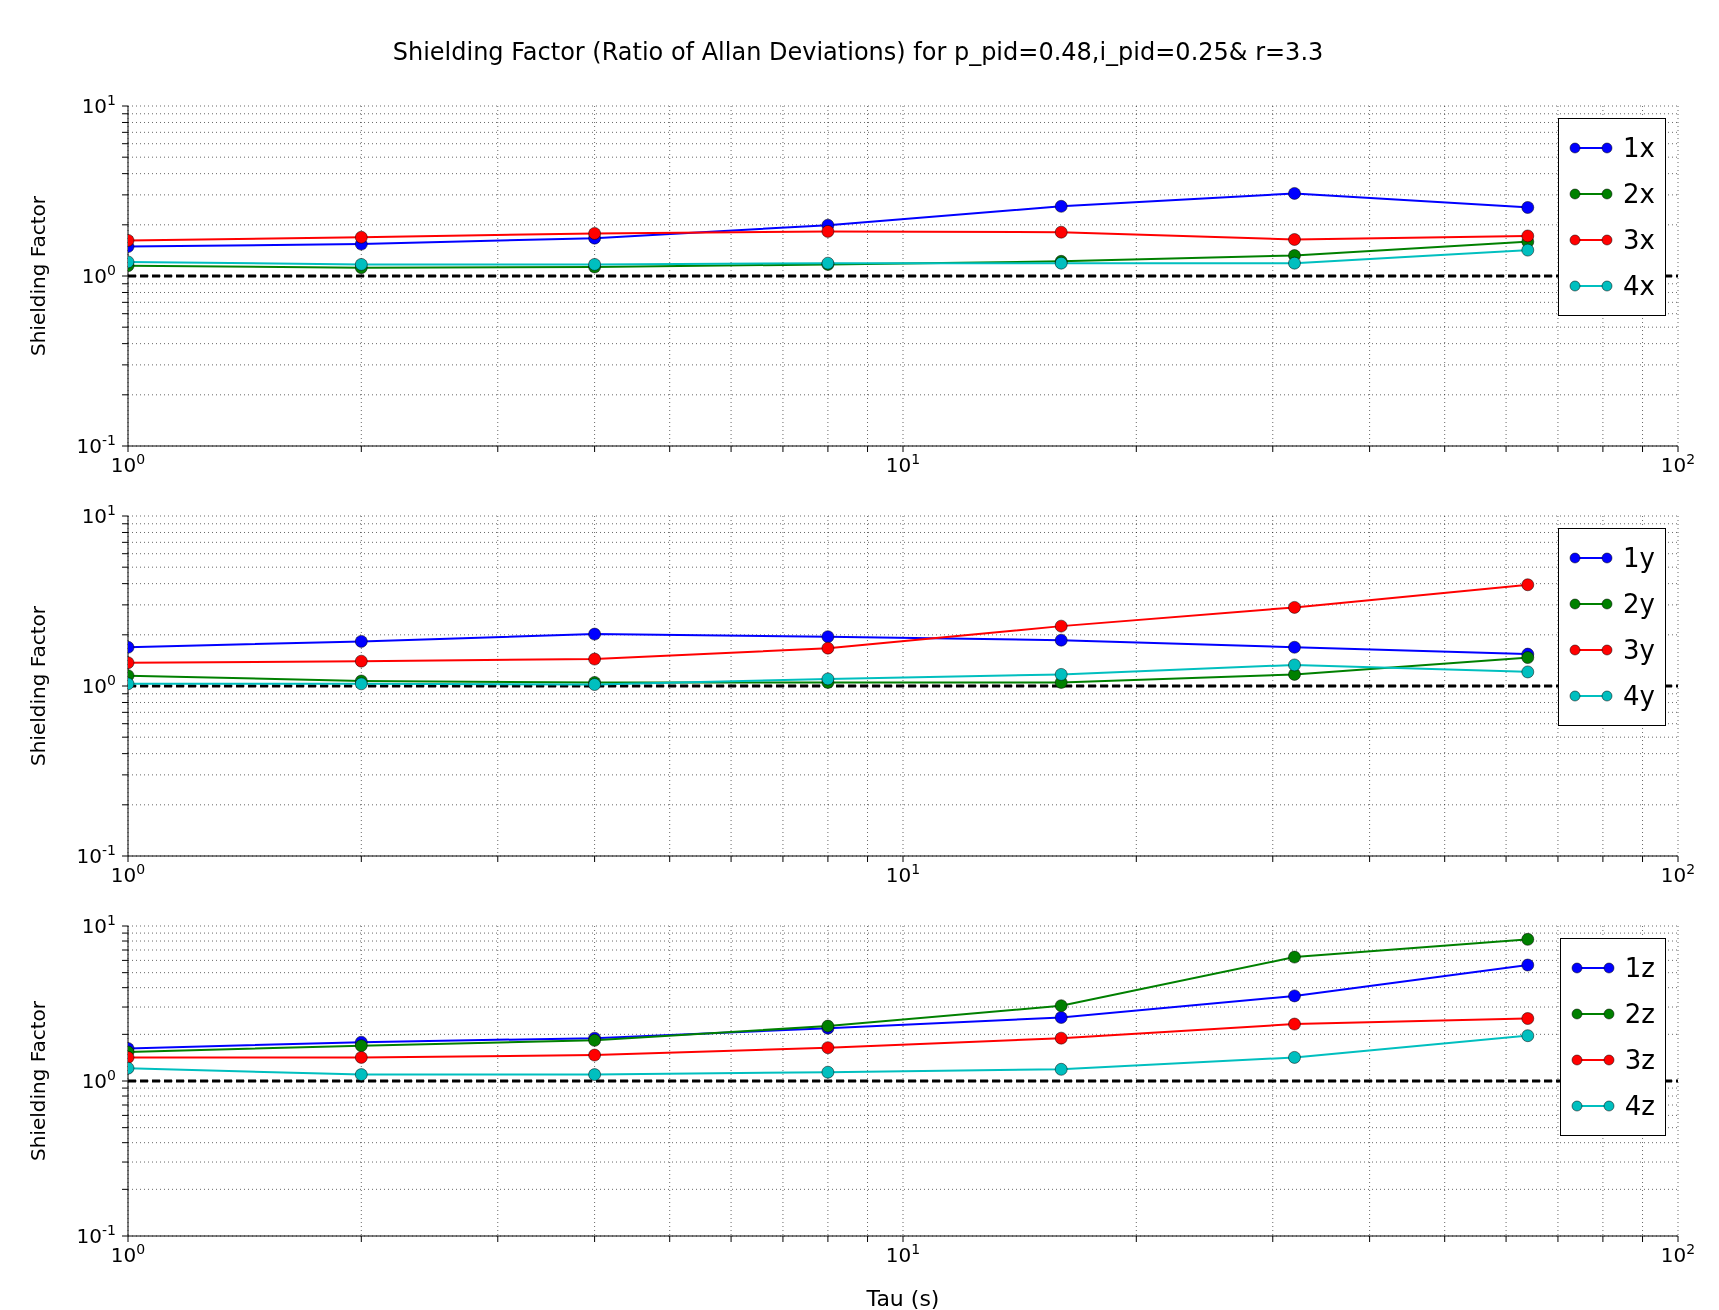 This screenshot has width=1719, height=1310. Describe the element at coordinates (1639, 240) in the screenshot. I see `legend-label: 3x` at that location.